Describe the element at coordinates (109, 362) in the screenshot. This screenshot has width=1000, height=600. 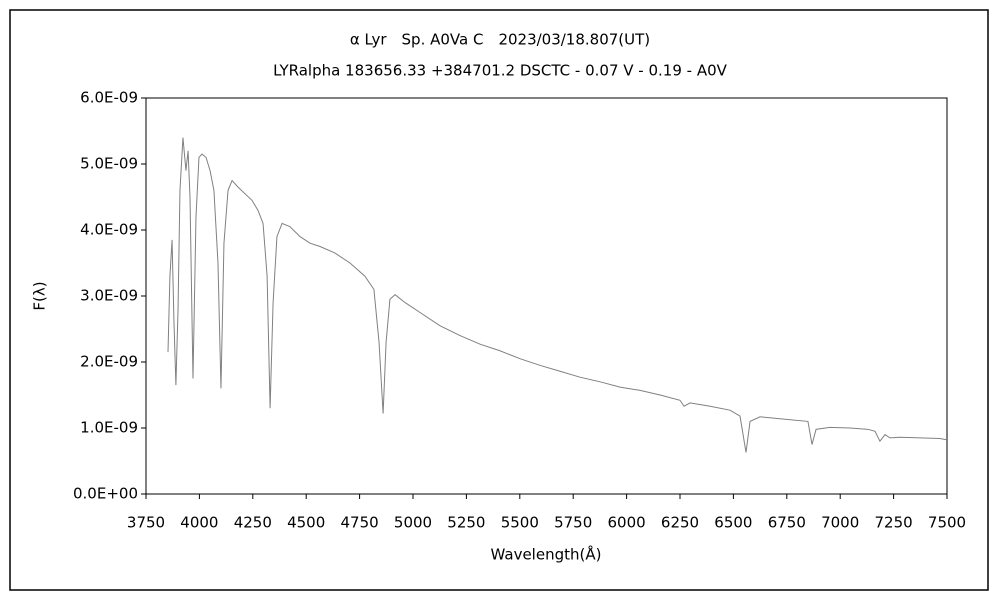
I see `y-tick-label: 2.0E-09` at that location.